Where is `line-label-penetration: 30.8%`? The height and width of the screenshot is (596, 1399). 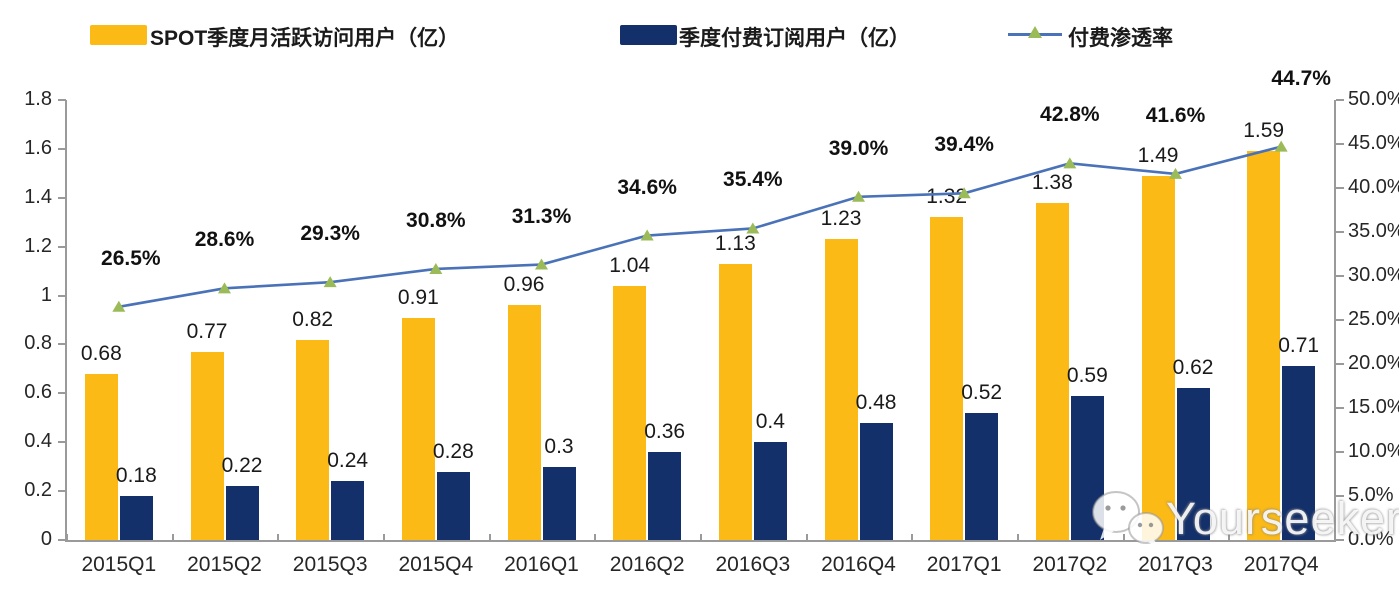 line-label-penetration: 30.8% is located at coordinates (436, 220).